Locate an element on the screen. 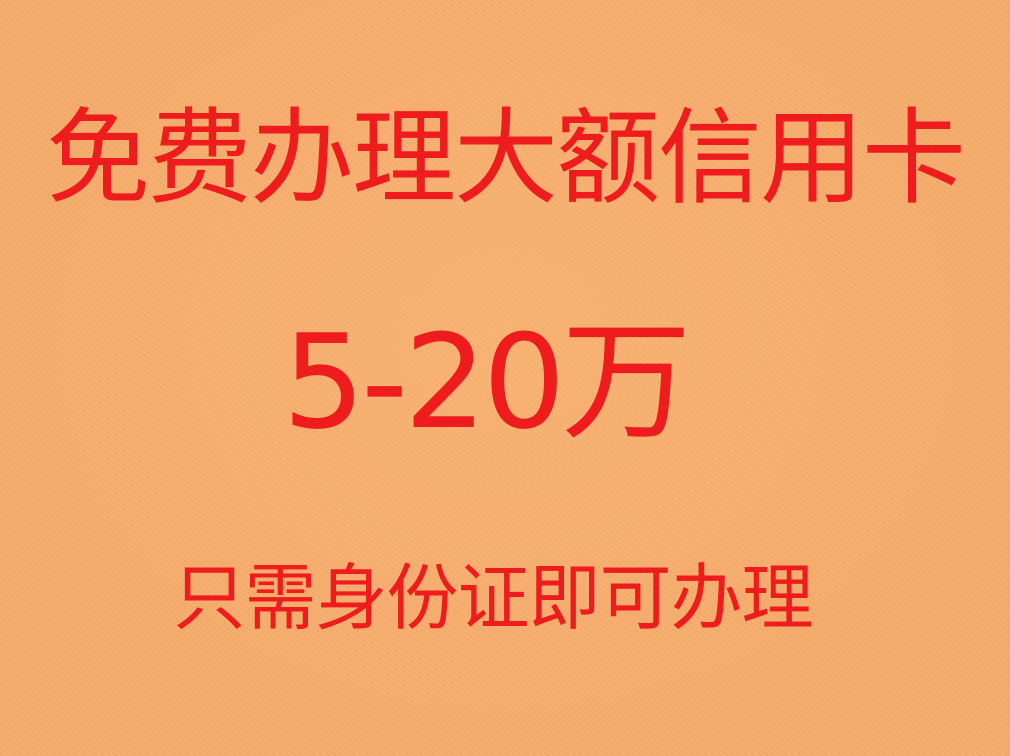  requirement-note: 只需身份证即可办理 is located at coordinates (493, 598).